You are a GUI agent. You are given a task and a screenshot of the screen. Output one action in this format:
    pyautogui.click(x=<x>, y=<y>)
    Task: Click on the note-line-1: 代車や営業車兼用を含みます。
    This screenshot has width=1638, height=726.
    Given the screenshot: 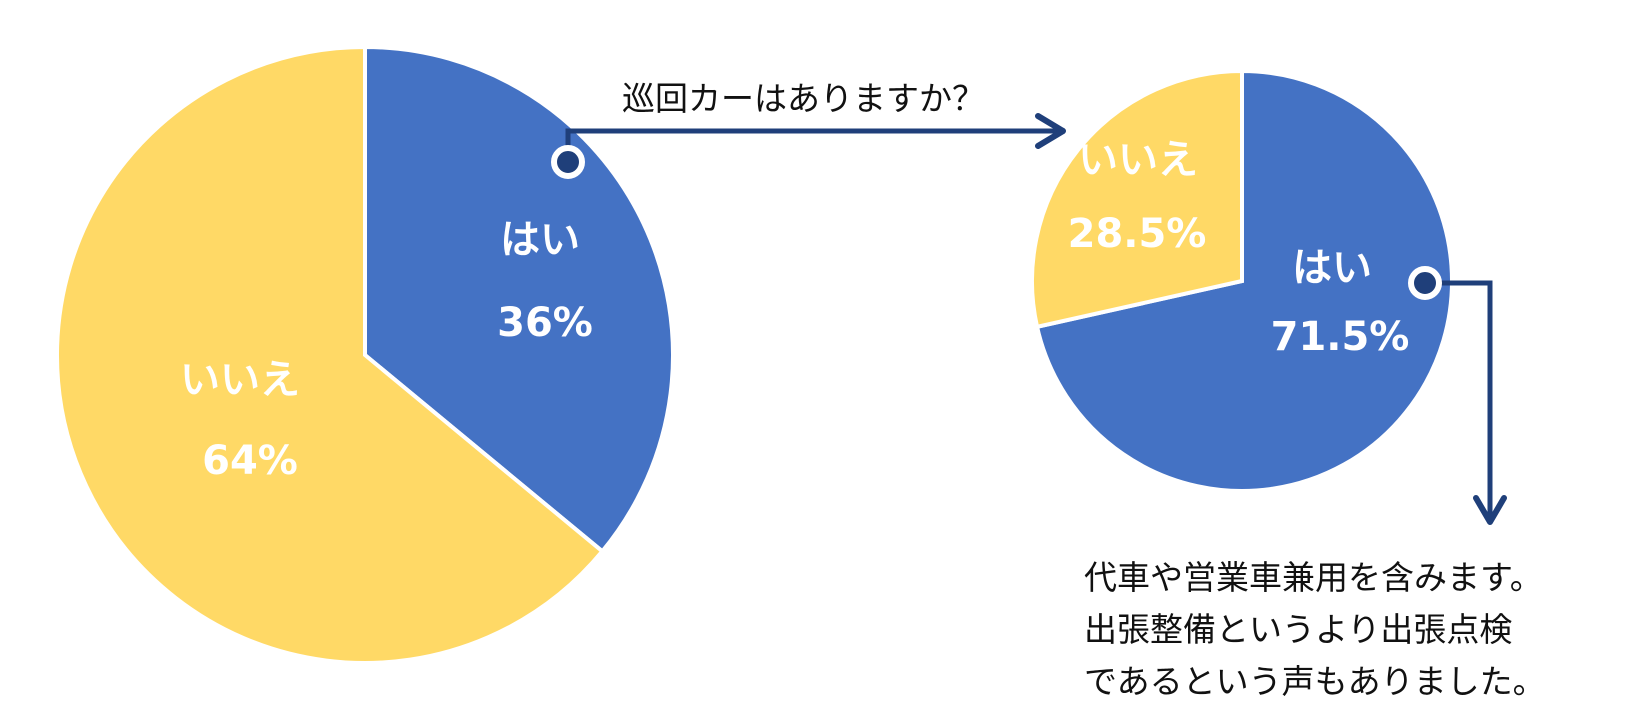 What is the action you would take?
    pyautogui.click(x=1313, y=577)
    